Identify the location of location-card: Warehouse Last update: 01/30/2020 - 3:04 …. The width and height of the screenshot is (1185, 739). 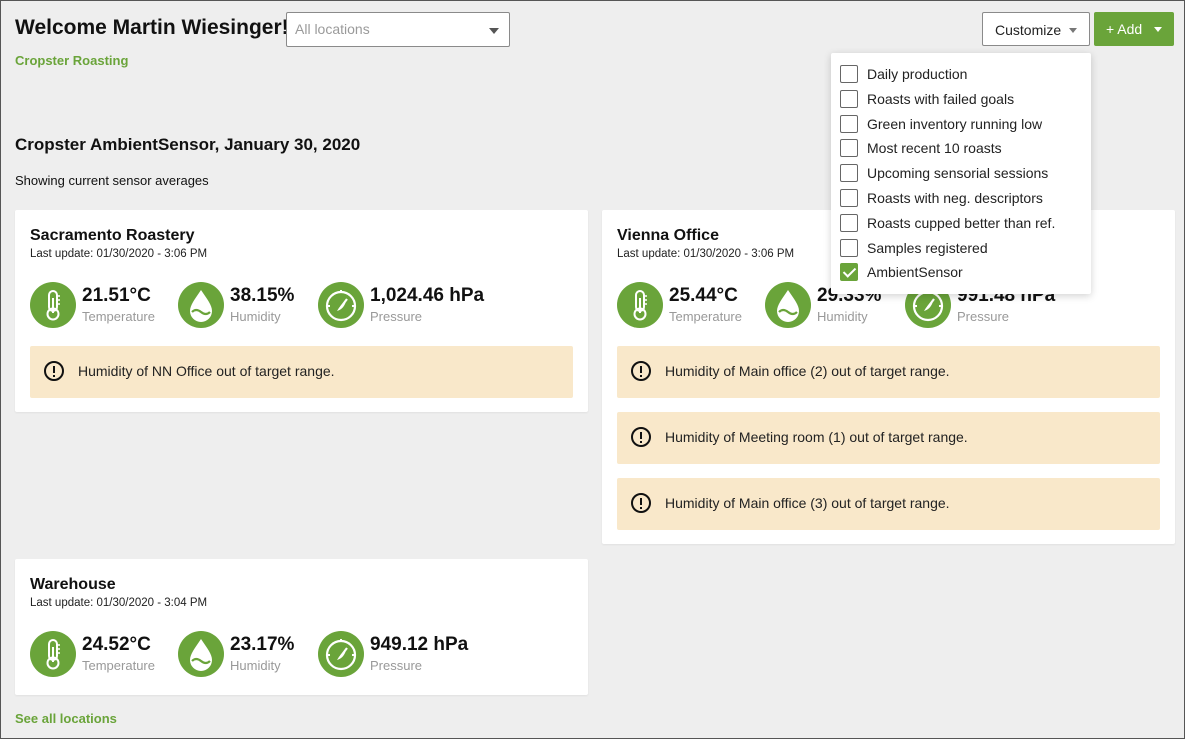
(301, 627).